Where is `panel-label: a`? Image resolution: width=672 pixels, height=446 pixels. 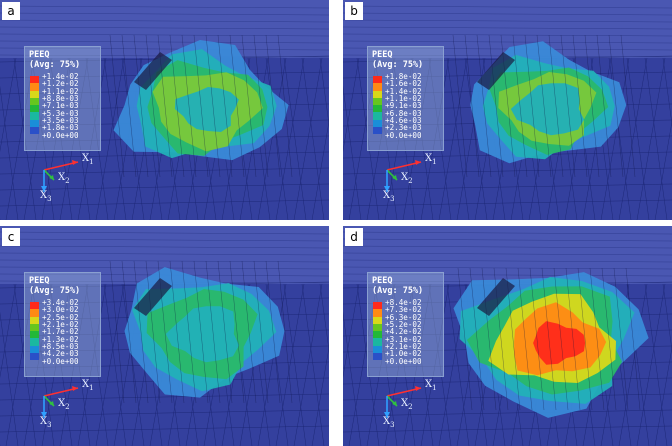
panel-label: a is located at coordinates (11, 11).